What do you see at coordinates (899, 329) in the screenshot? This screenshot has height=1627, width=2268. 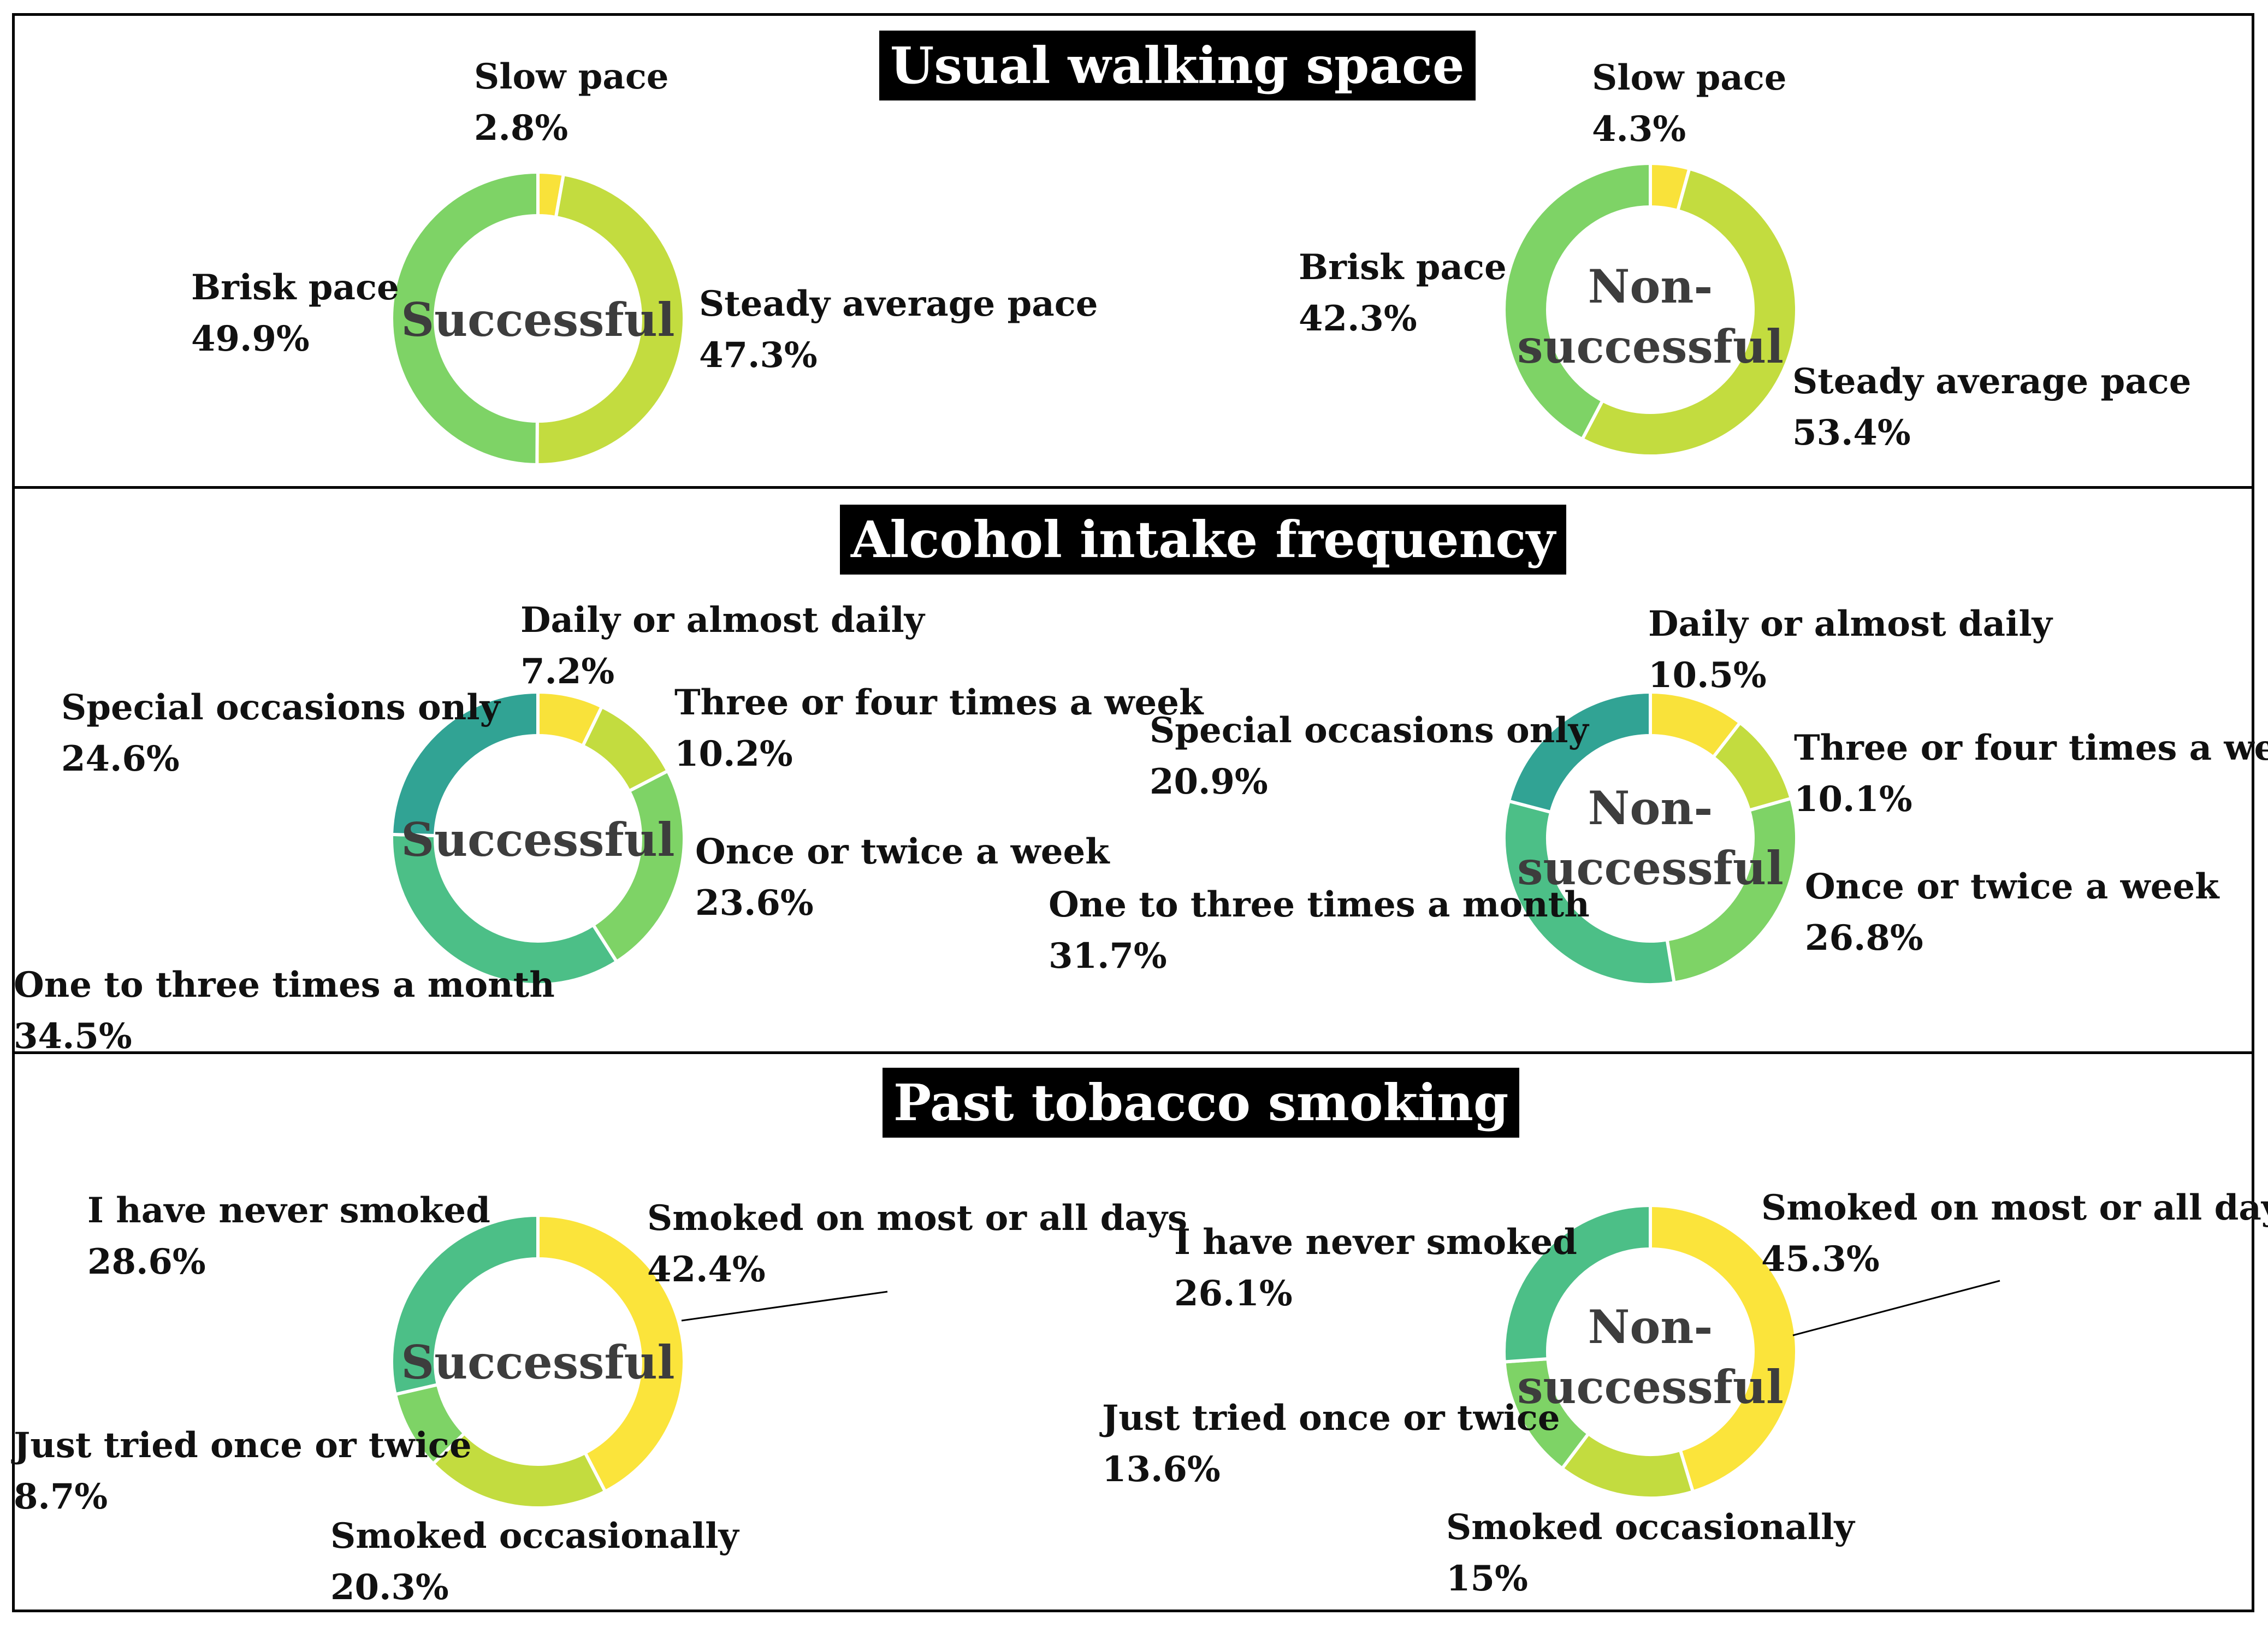 I see `slice-label: Steady average pace 47.3%` at bounding box center [899, 329].